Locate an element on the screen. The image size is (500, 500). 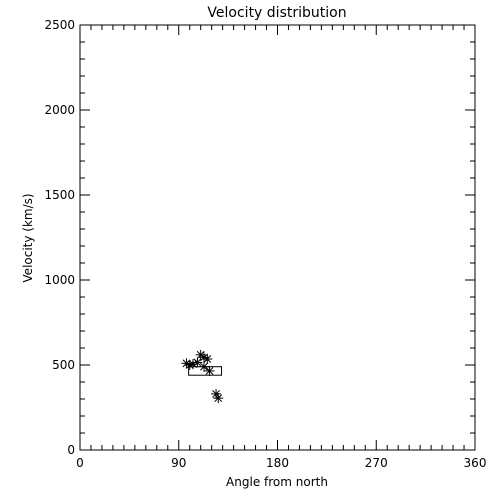
y-tick-label: 500 is located at coordinates (63, 365).